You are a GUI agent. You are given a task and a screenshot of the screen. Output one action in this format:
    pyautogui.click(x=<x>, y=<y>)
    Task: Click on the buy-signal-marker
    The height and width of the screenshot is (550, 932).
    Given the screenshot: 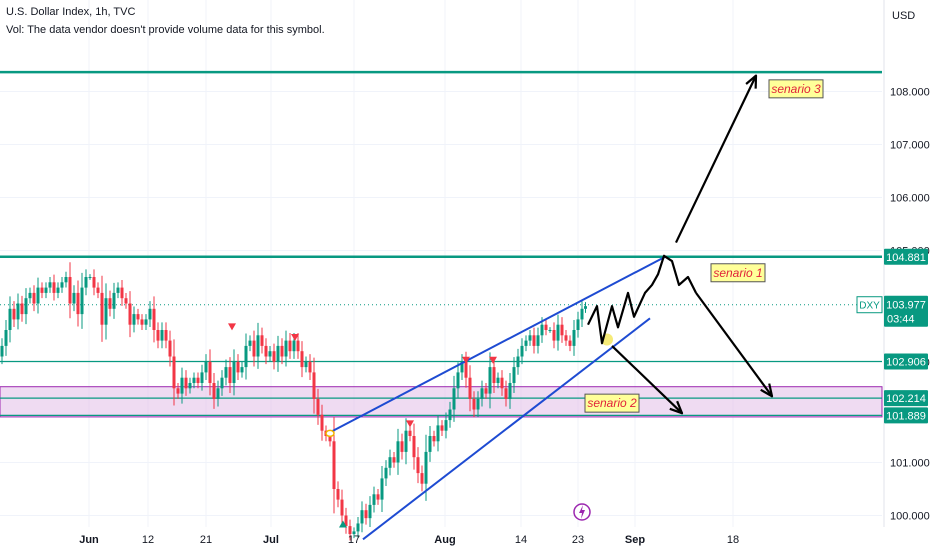 What is the action you would take?
    pyautogui.click(x=343, y=524)
    